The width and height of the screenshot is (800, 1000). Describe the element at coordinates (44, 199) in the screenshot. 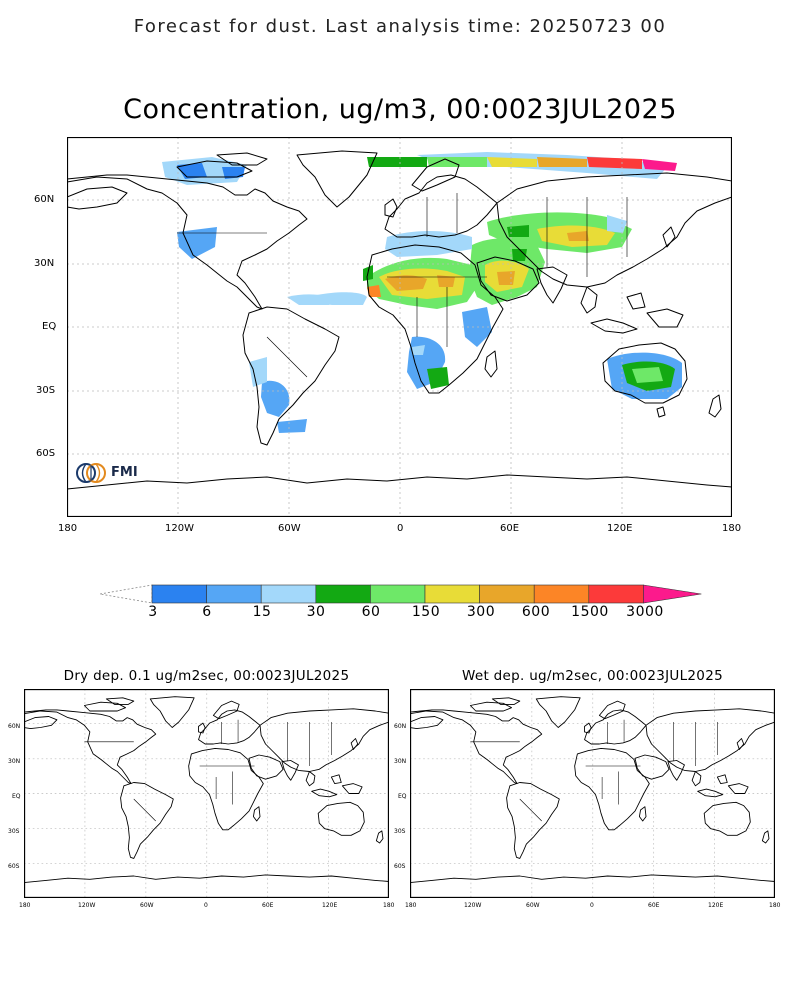

I see `main-lat-label: 60N` at that location.